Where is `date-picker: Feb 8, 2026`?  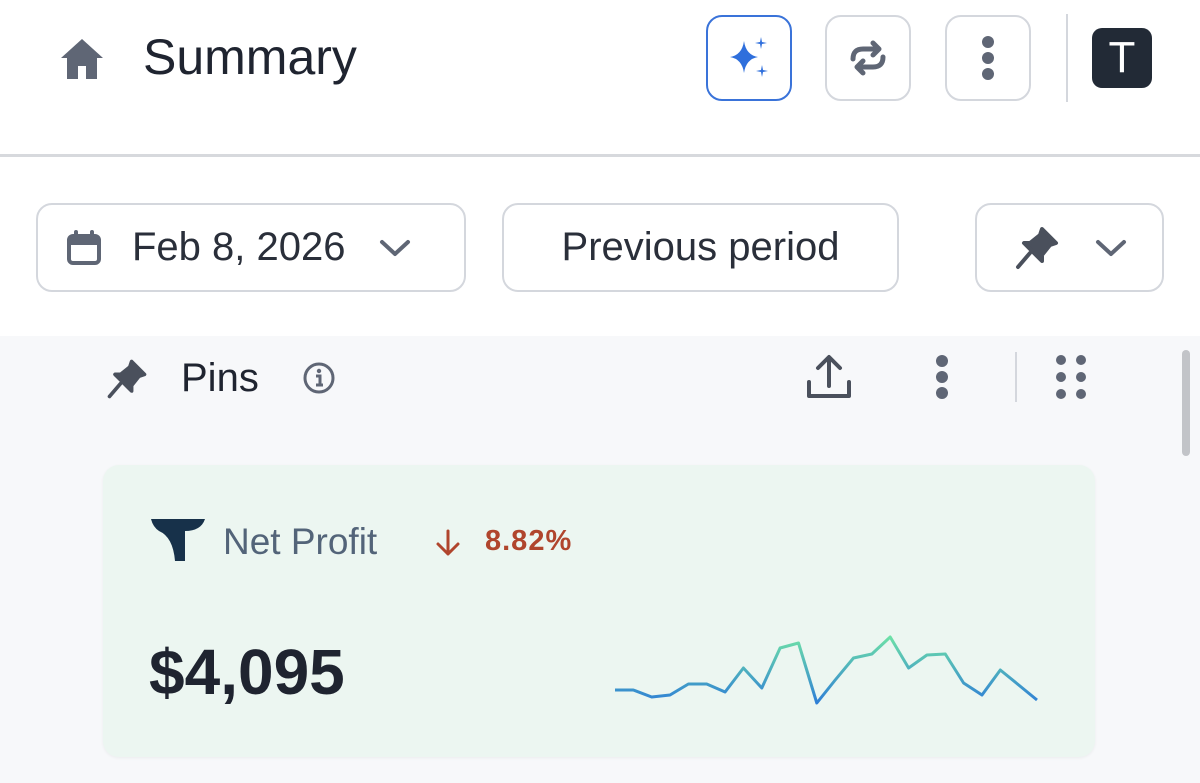 date-picker: Feb 8, 2026 is located at coordinates (251, 247).